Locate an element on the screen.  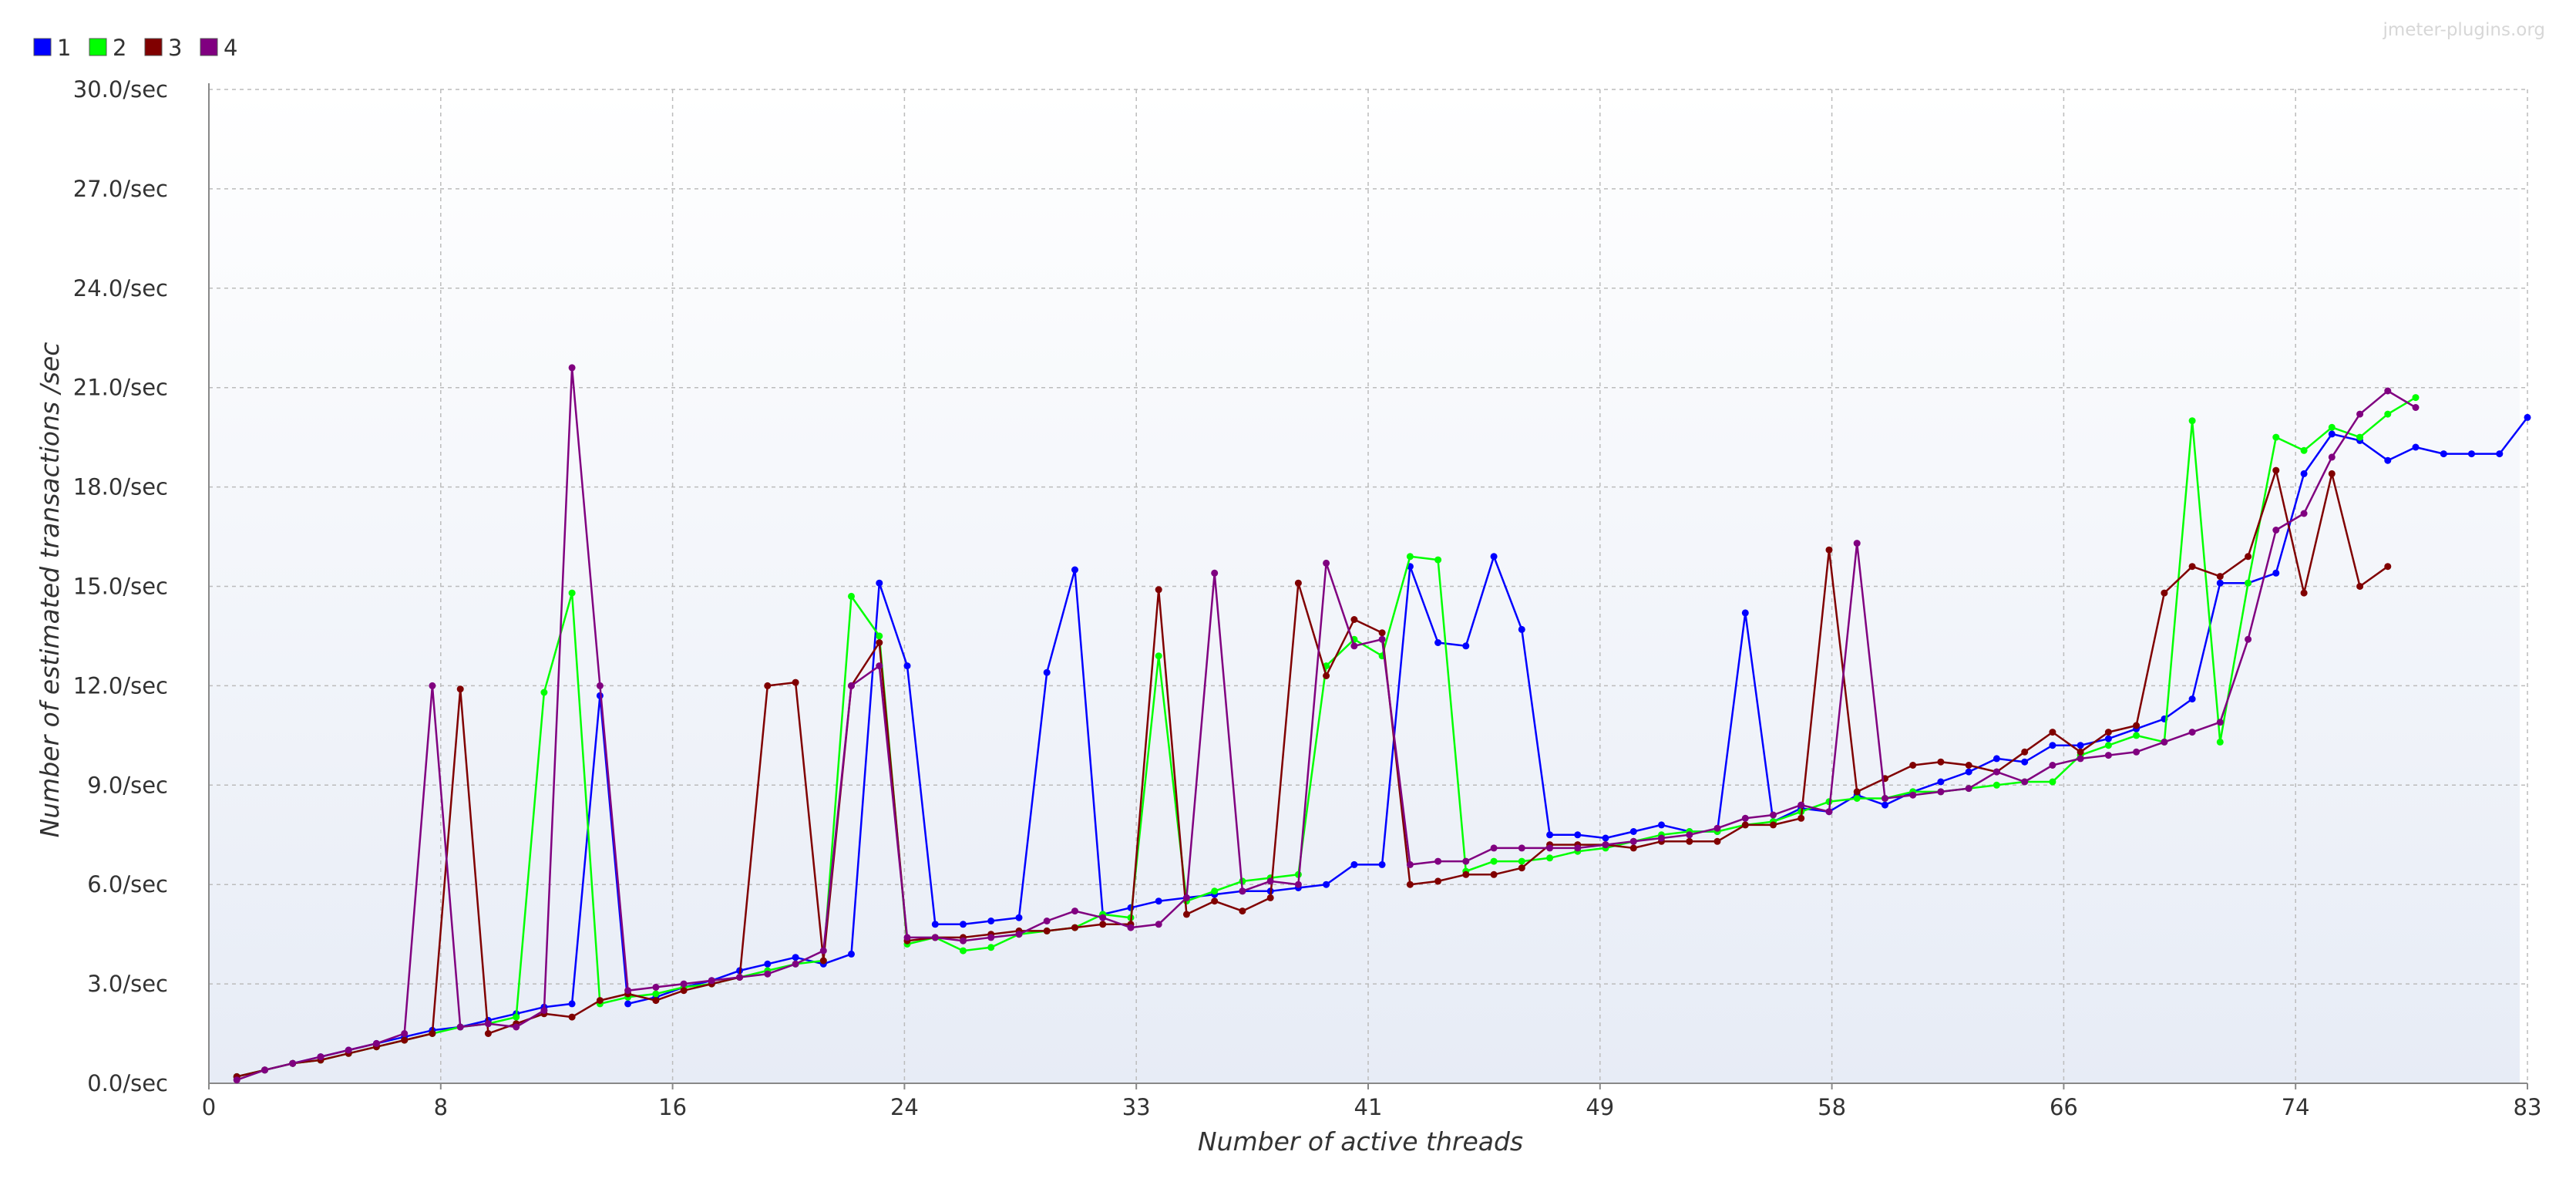
legend: 1 2 3 4 is located at coordinates (135, 48).